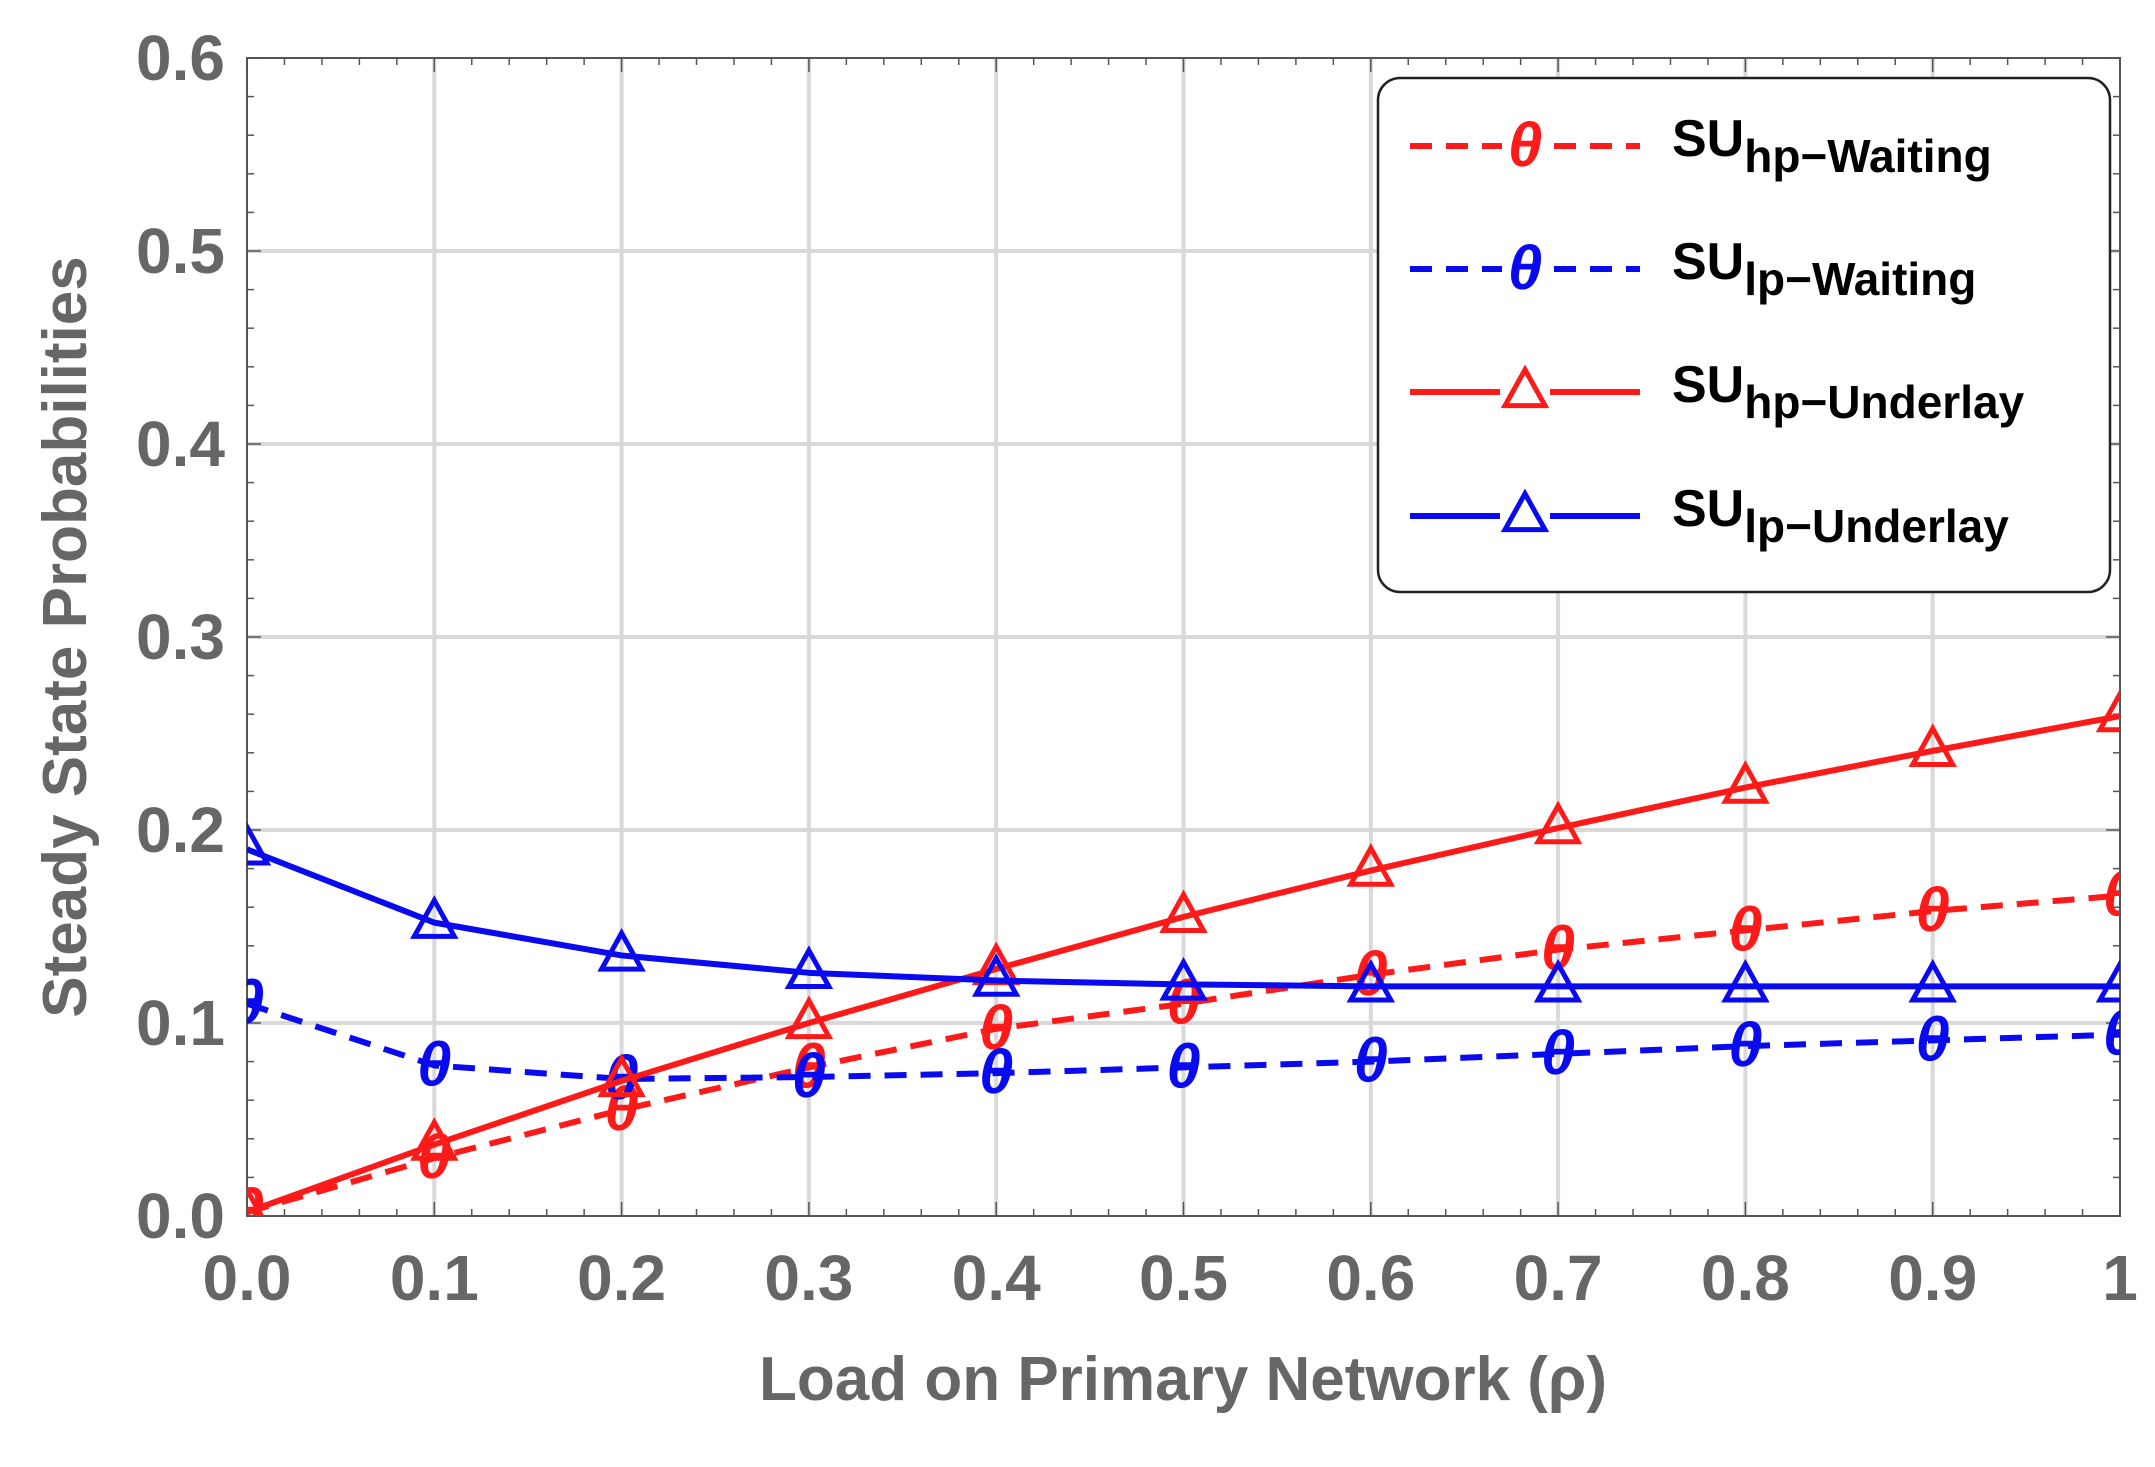 The height and width of the screenshot is (1467, 2155). What do you see at coordinates (65, 636) in the screenshot?
I see `y-axis-title: Steady State Probabilities` at bounding box center [65, 636].